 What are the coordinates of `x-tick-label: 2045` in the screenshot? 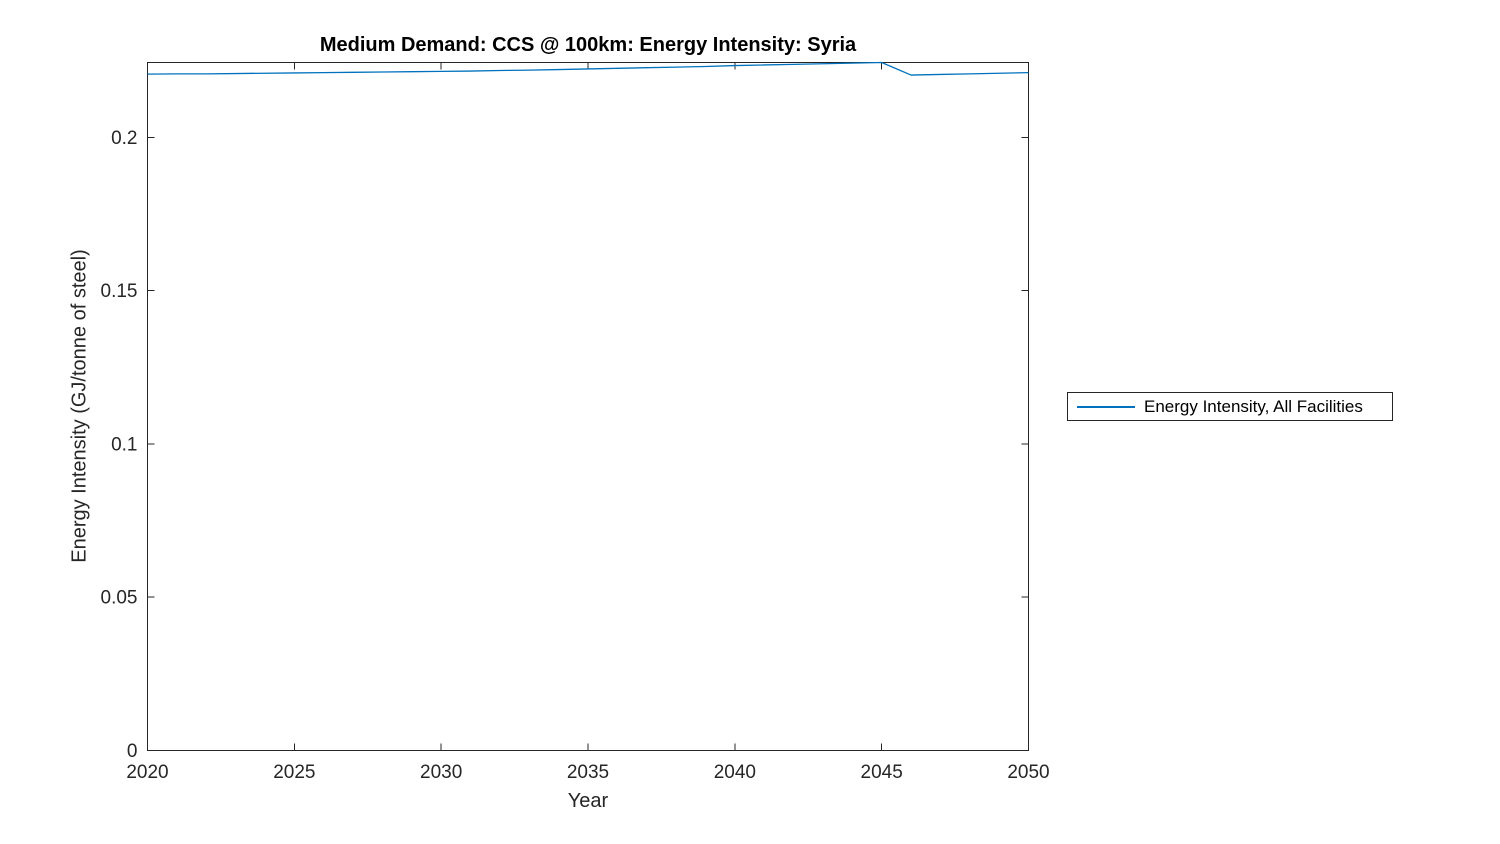 It's located at (882, 772).